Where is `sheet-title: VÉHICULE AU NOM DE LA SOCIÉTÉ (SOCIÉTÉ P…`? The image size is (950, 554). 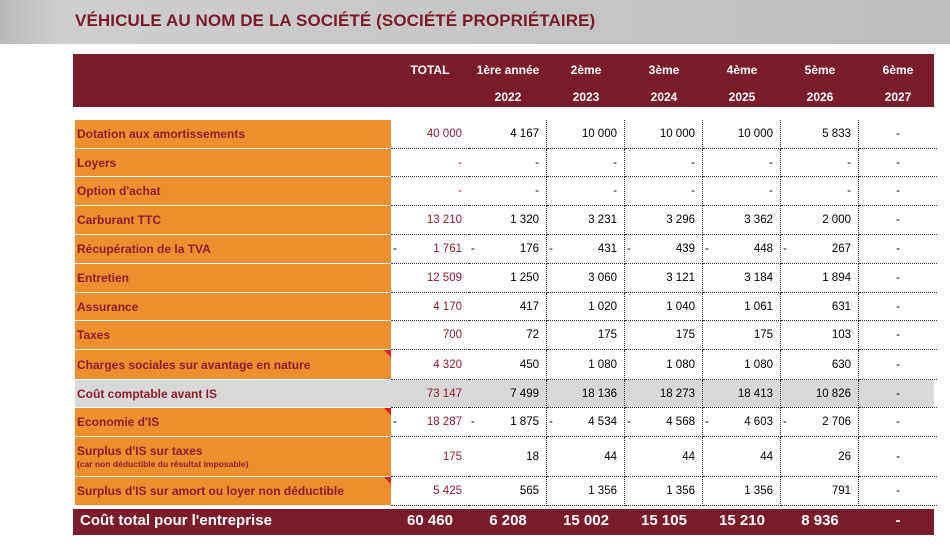
sheet-title: VÉHICULE AU NOM DE LA SOCIÉTÉ (SOCIÉTÉ P… is located at coordinates (335, 20).